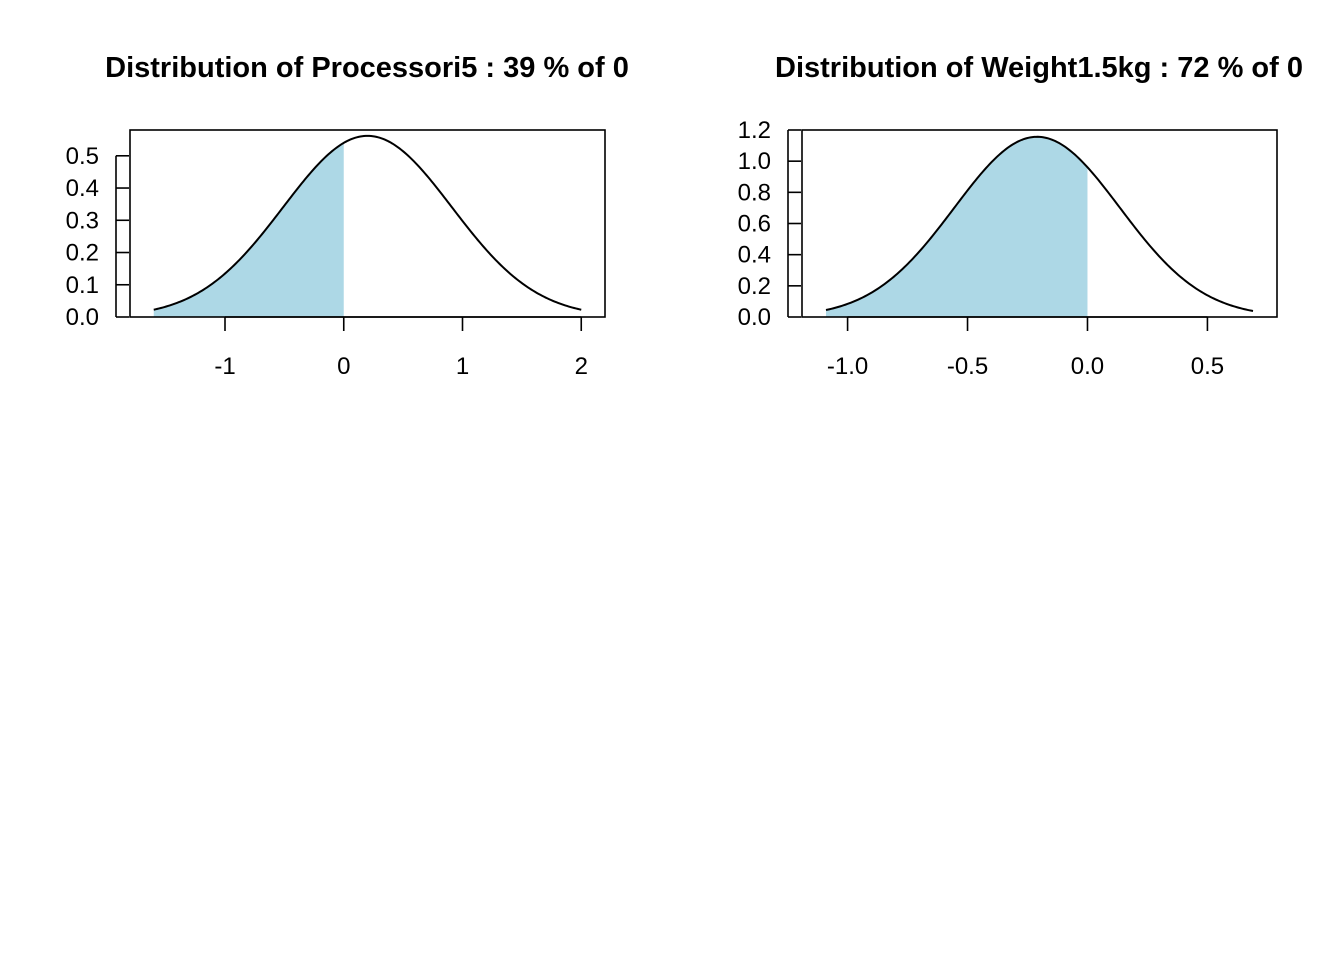  Describe the element at coordinates (754, 130) in the screenshot. I see `y-tick-label: 1.2` at that location.